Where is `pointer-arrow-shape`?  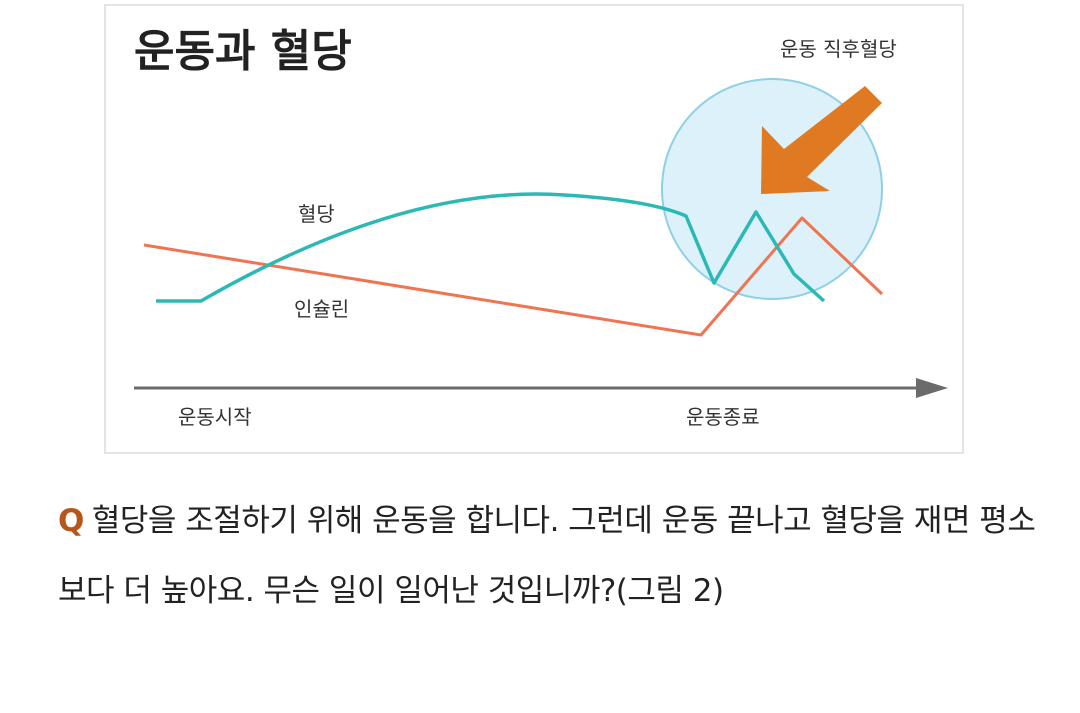 pointer-arrow-shape is located at coordinates (821, 140).